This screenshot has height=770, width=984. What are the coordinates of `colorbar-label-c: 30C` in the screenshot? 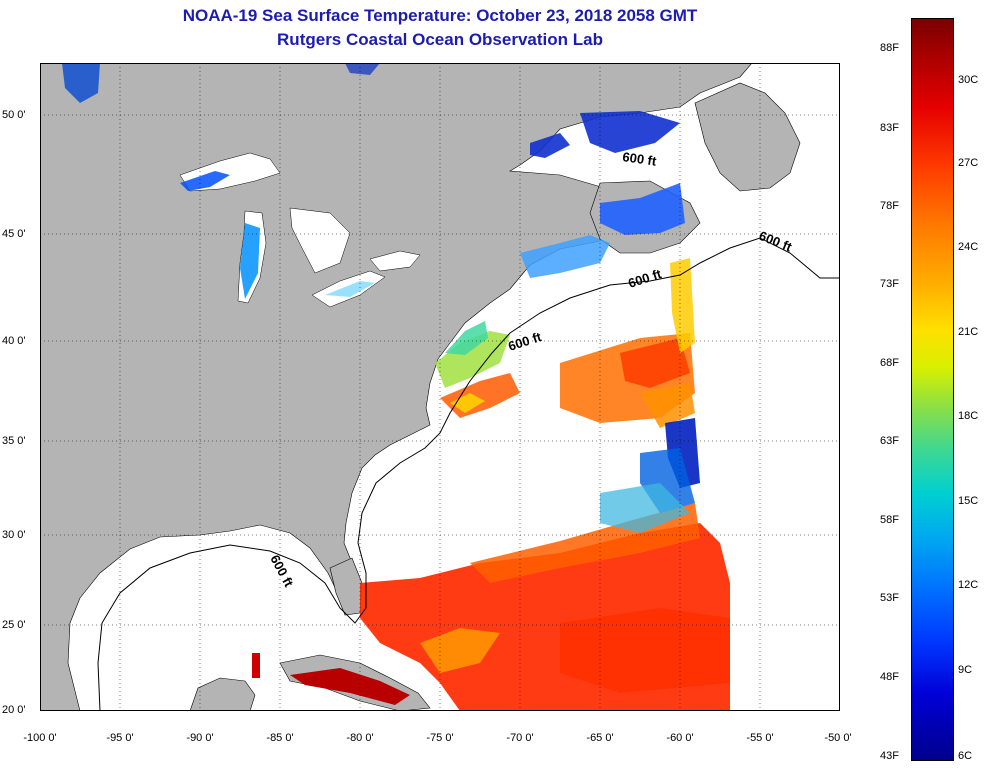 It's located at (968, 80).